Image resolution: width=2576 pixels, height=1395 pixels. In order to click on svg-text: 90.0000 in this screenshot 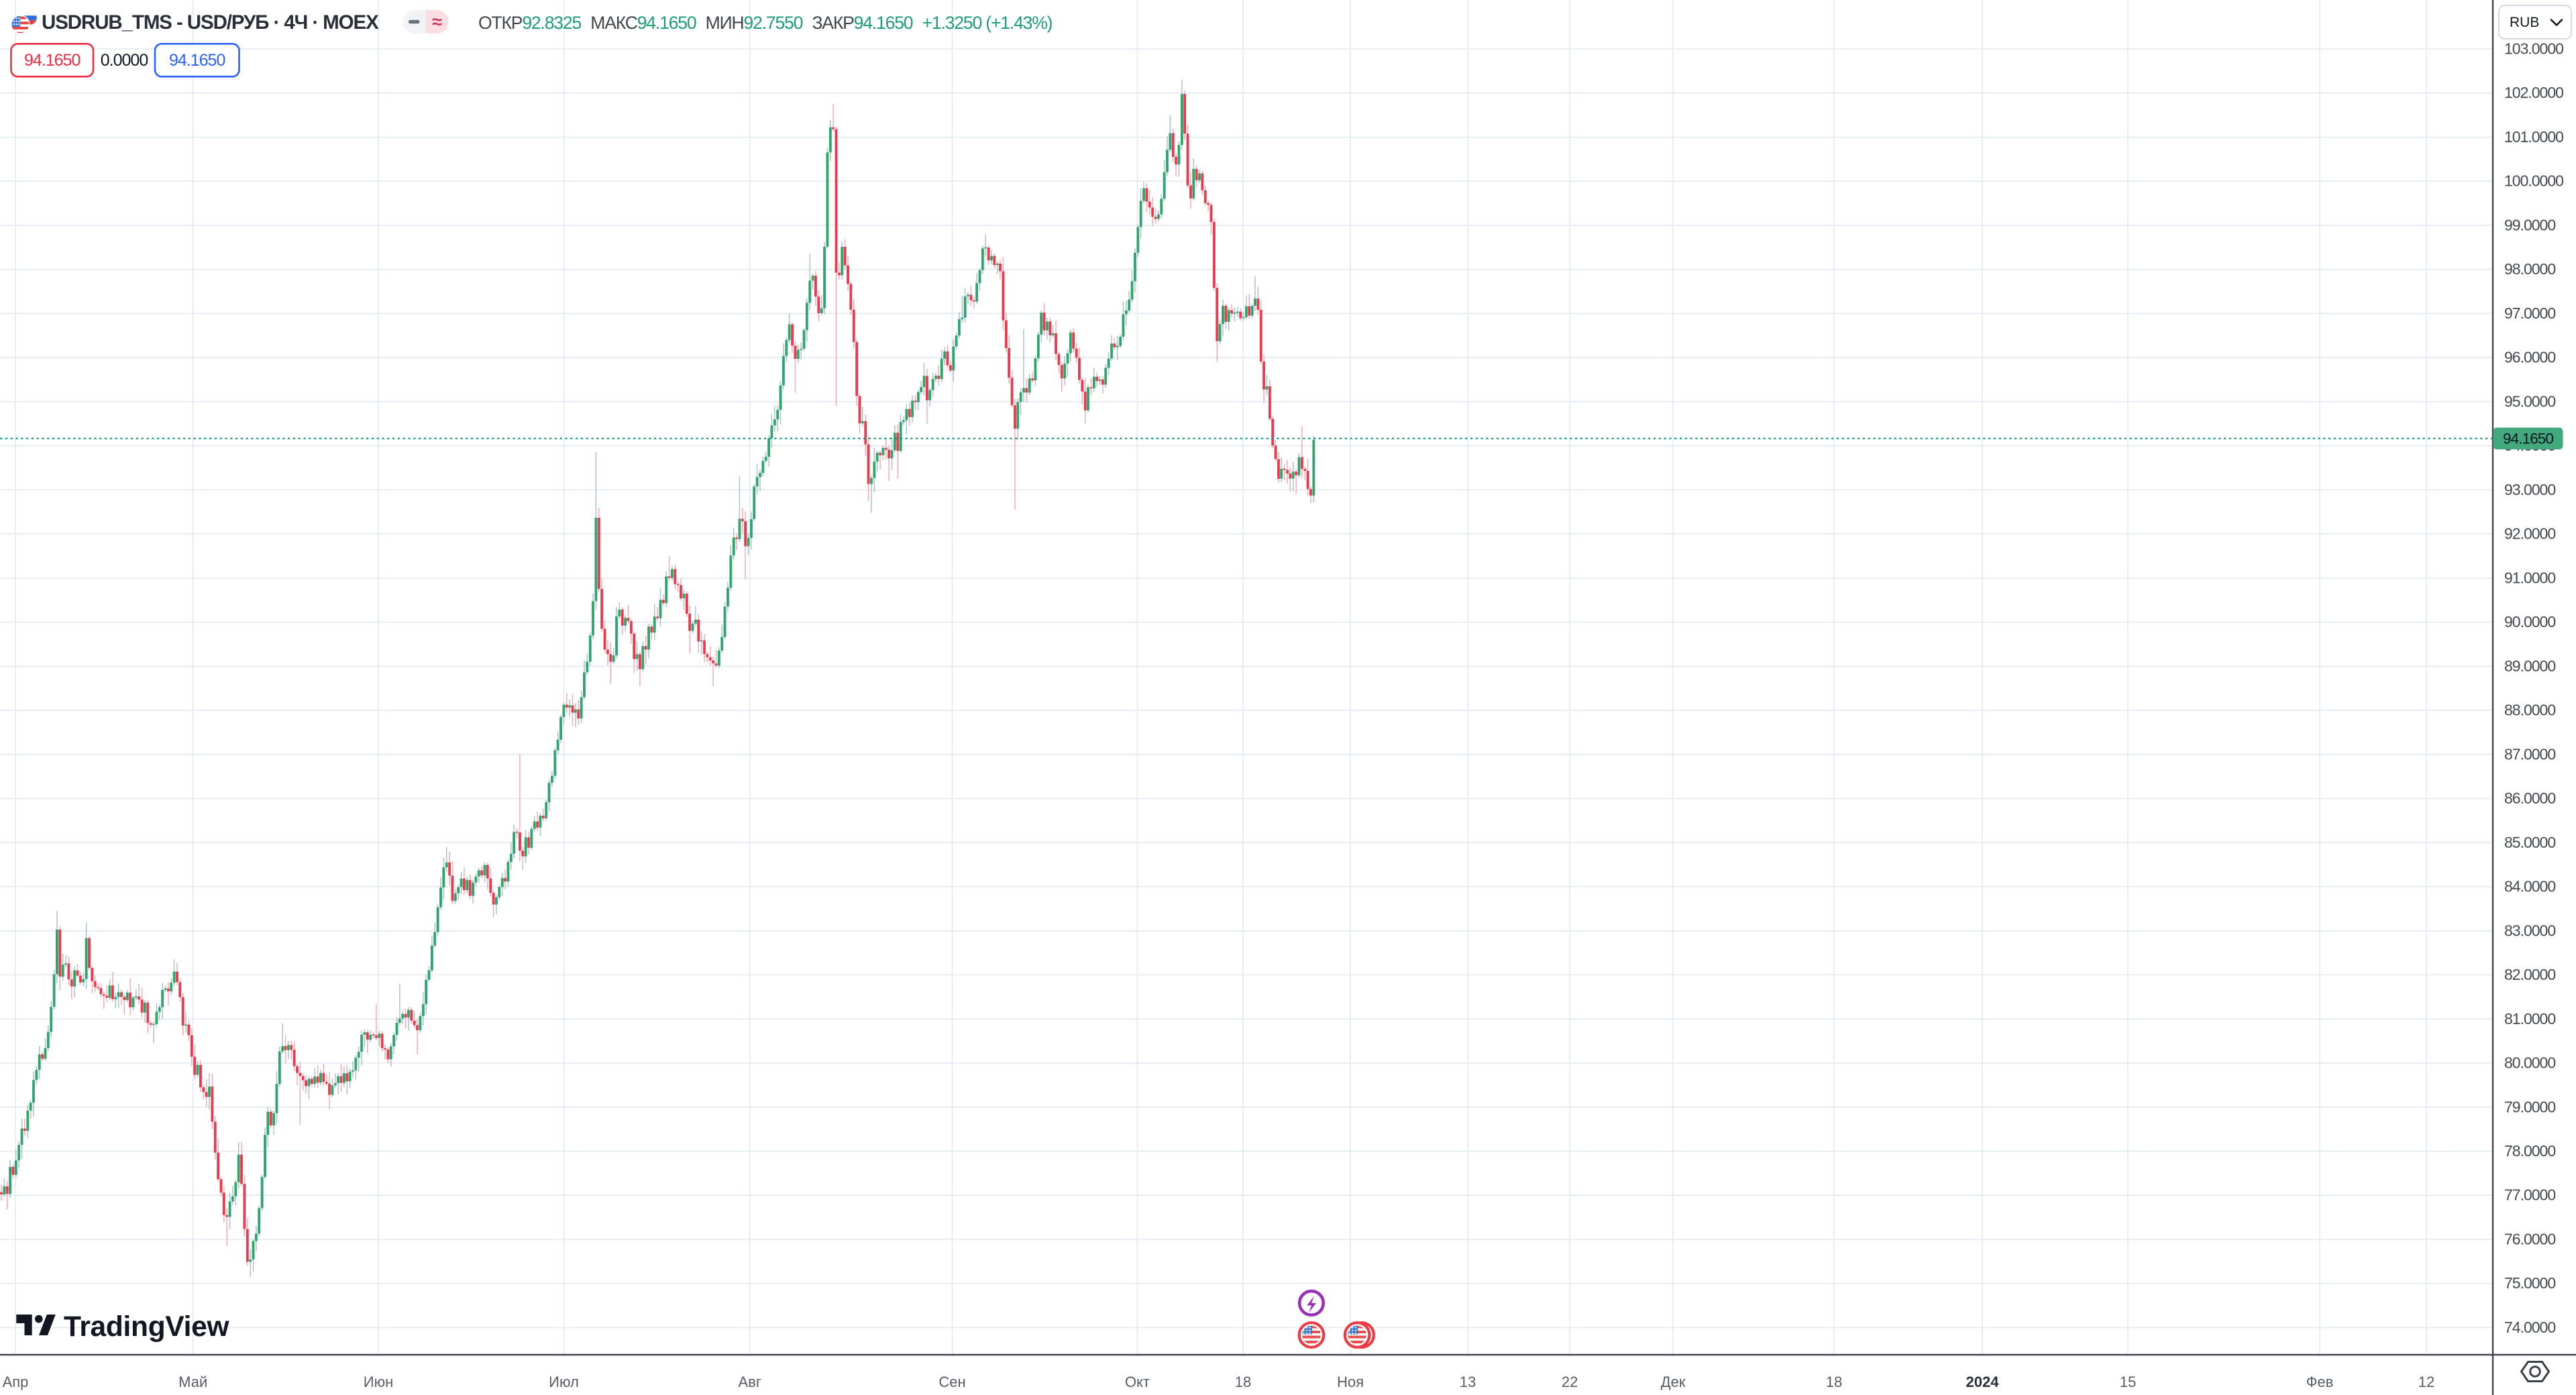, I will do `click(2529, 621)`.